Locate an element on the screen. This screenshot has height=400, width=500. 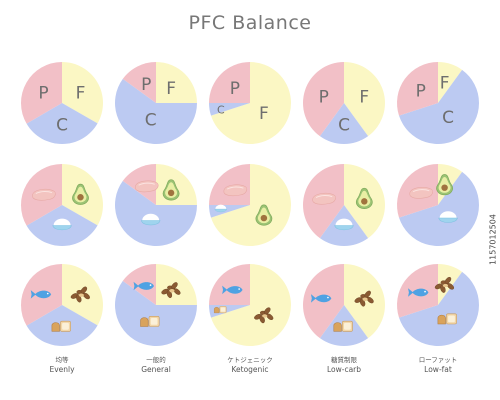
pie-evenly-row1: FCP is located at coordinates (62, 103).